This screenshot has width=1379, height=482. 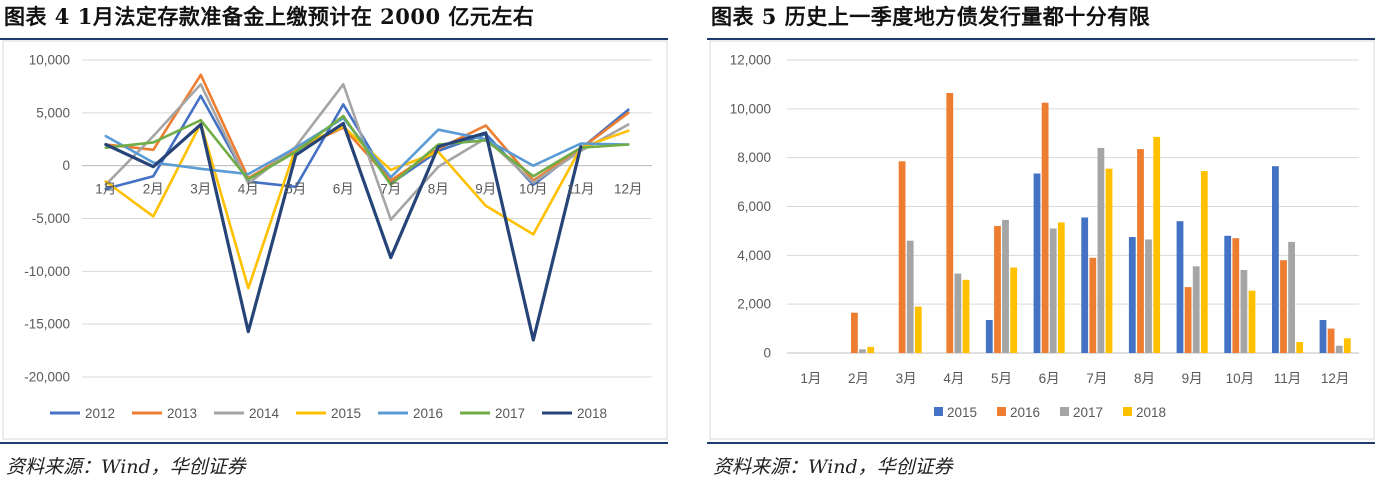 I want to click on bar-2016-7月, so click(x=1093, y=305).